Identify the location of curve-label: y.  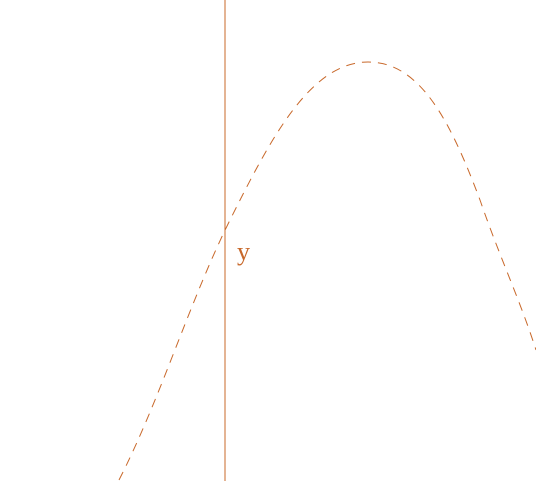
(243, 251).